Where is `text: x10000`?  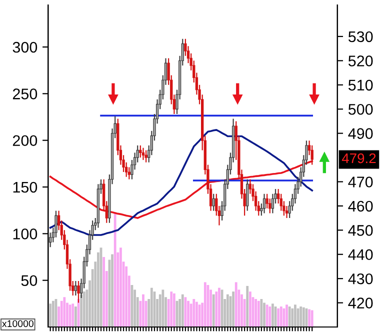 text: x10000 is located at coordinates (18, 324).